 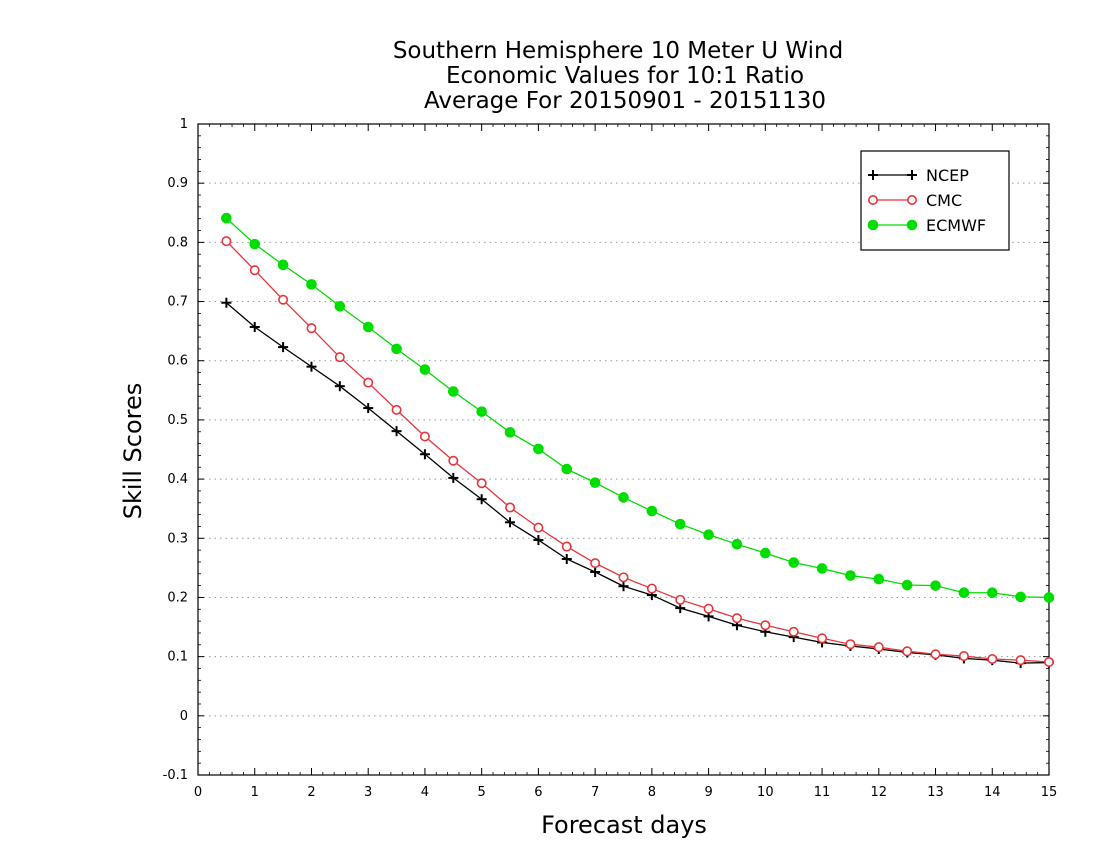 I want to click on y-tick-label: 0.4, so click(x=177, y=479).